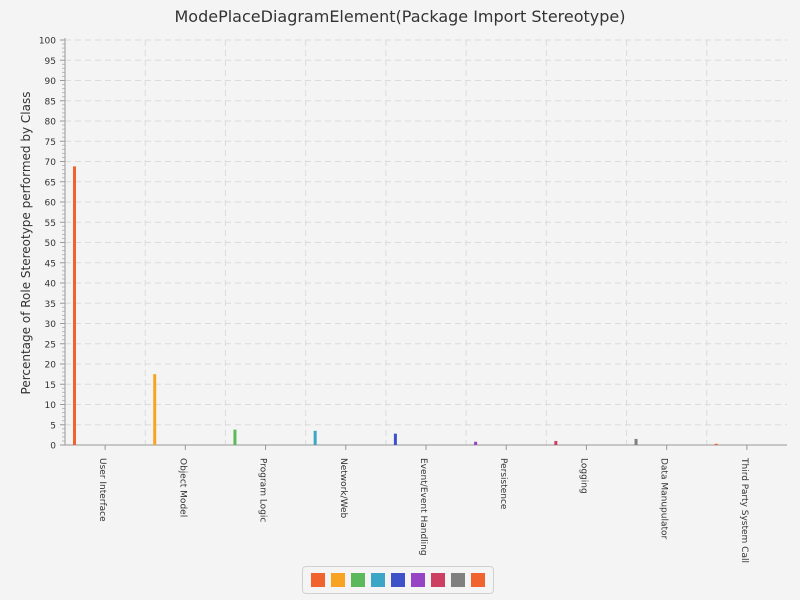  What do you see at coordinates (583, 476) in the screenshot?
I see `x-tick-label: Logging` at bounding box center [583, 476].